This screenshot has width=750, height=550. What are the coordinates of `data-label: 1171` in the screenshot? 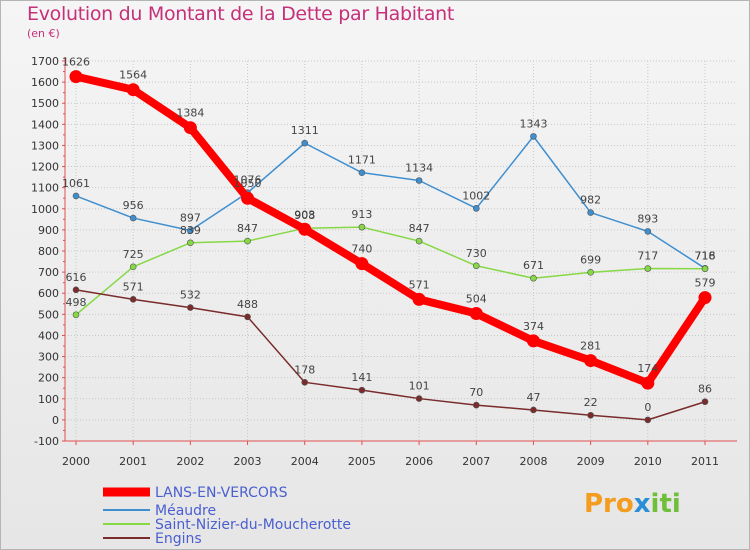 It's located at (362, 160).